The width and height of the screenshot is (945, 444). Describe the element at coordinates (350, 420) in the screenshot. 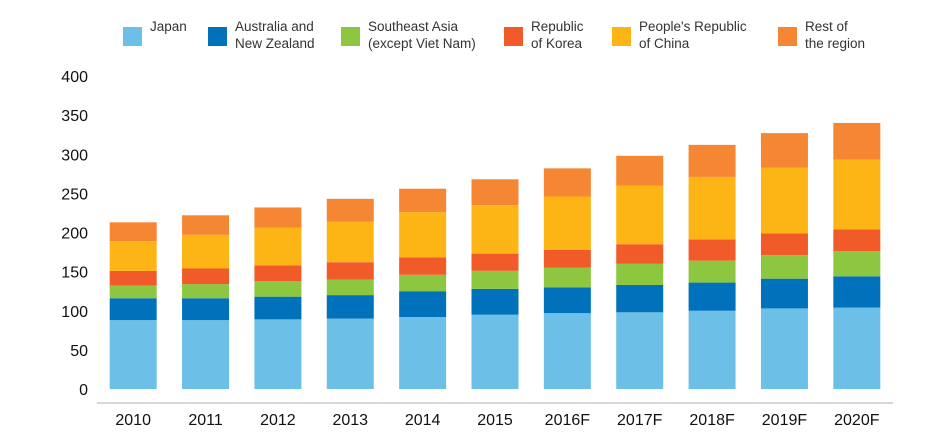

I see `x-tick-label: 2013` at that location.